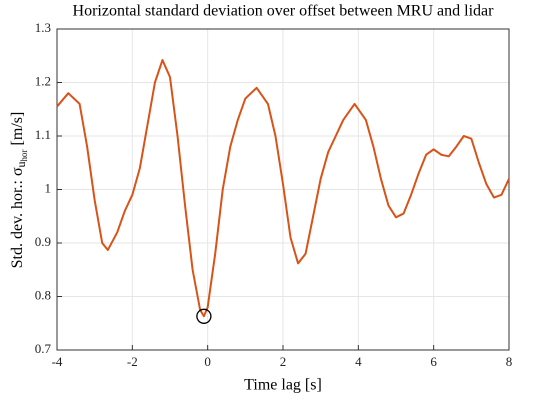 Image resolution: width=550 pixels, height=403 pixels. Describe the element at coordinates (48, 187) in the screenshot. I see `y-tick-label: 1` at that location.